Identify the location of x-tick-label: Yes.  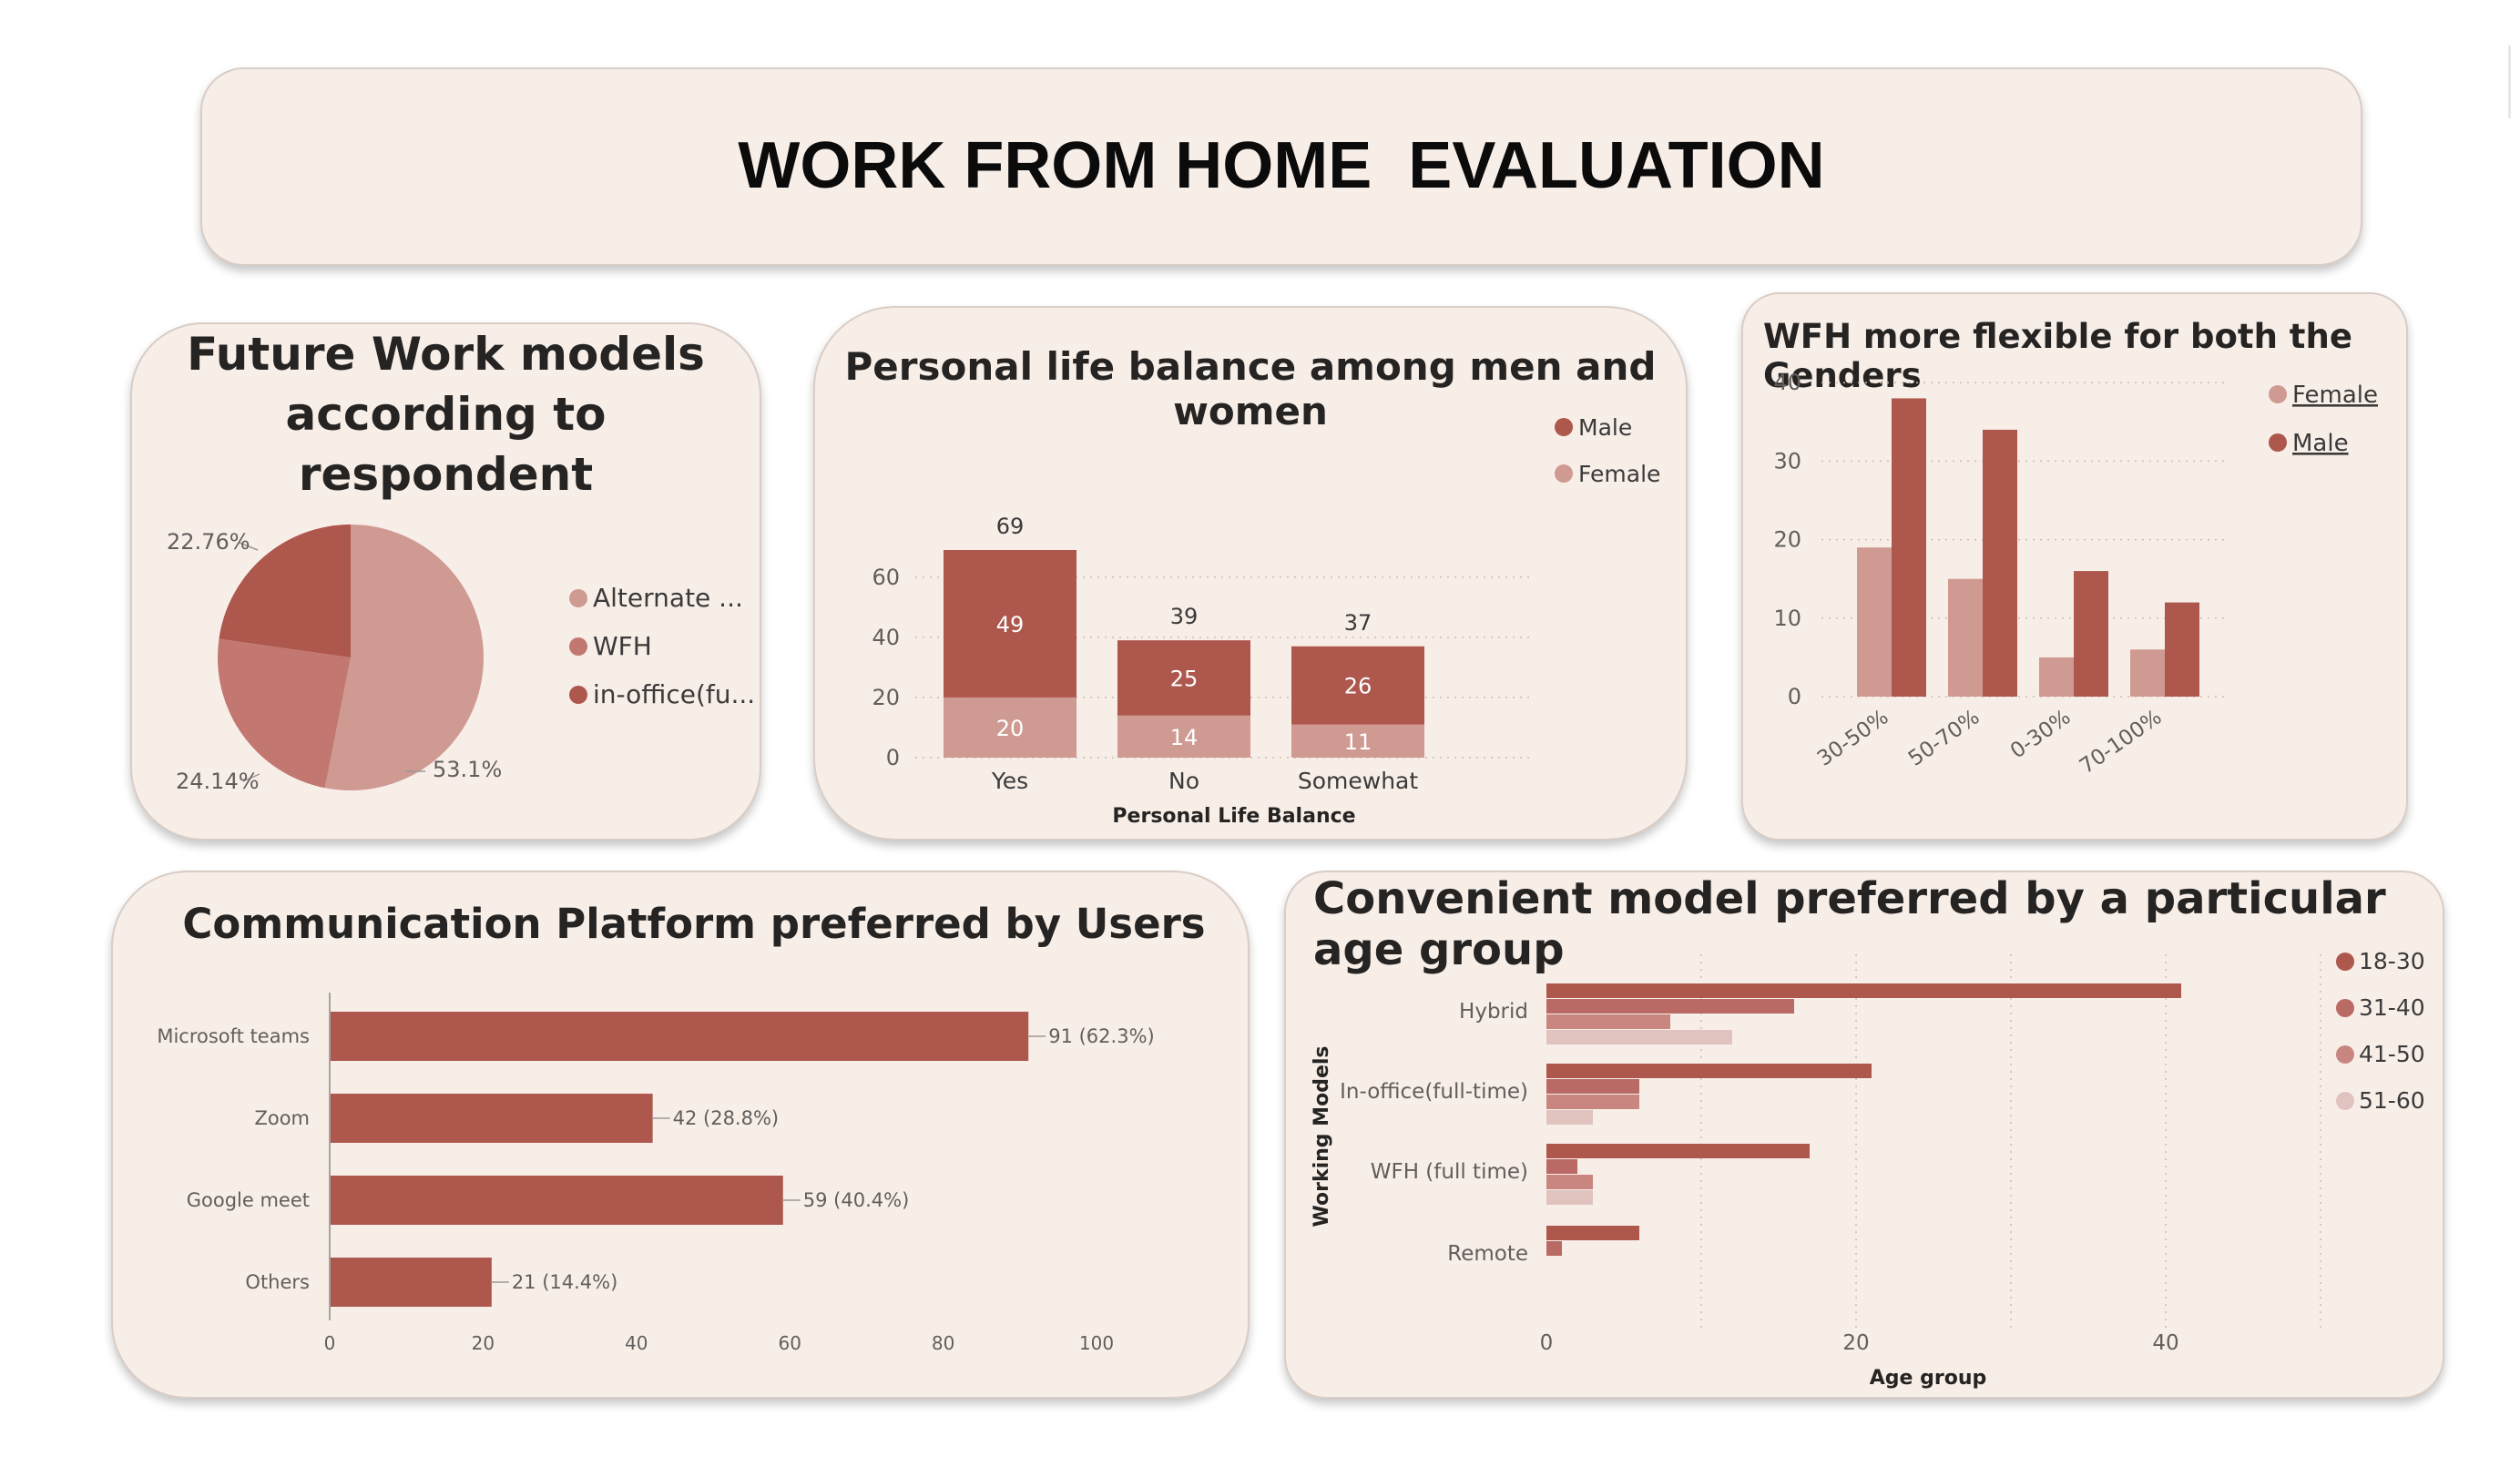
(1009, 781).